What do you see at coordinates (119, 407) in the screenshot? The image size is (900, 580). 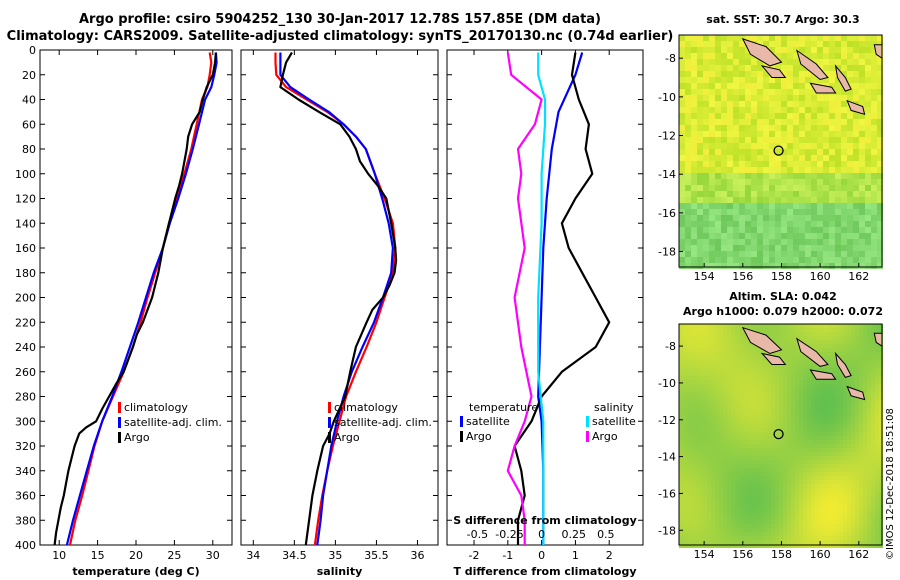 I see `temp-legend-swatch` at bounding box center [119, 407].